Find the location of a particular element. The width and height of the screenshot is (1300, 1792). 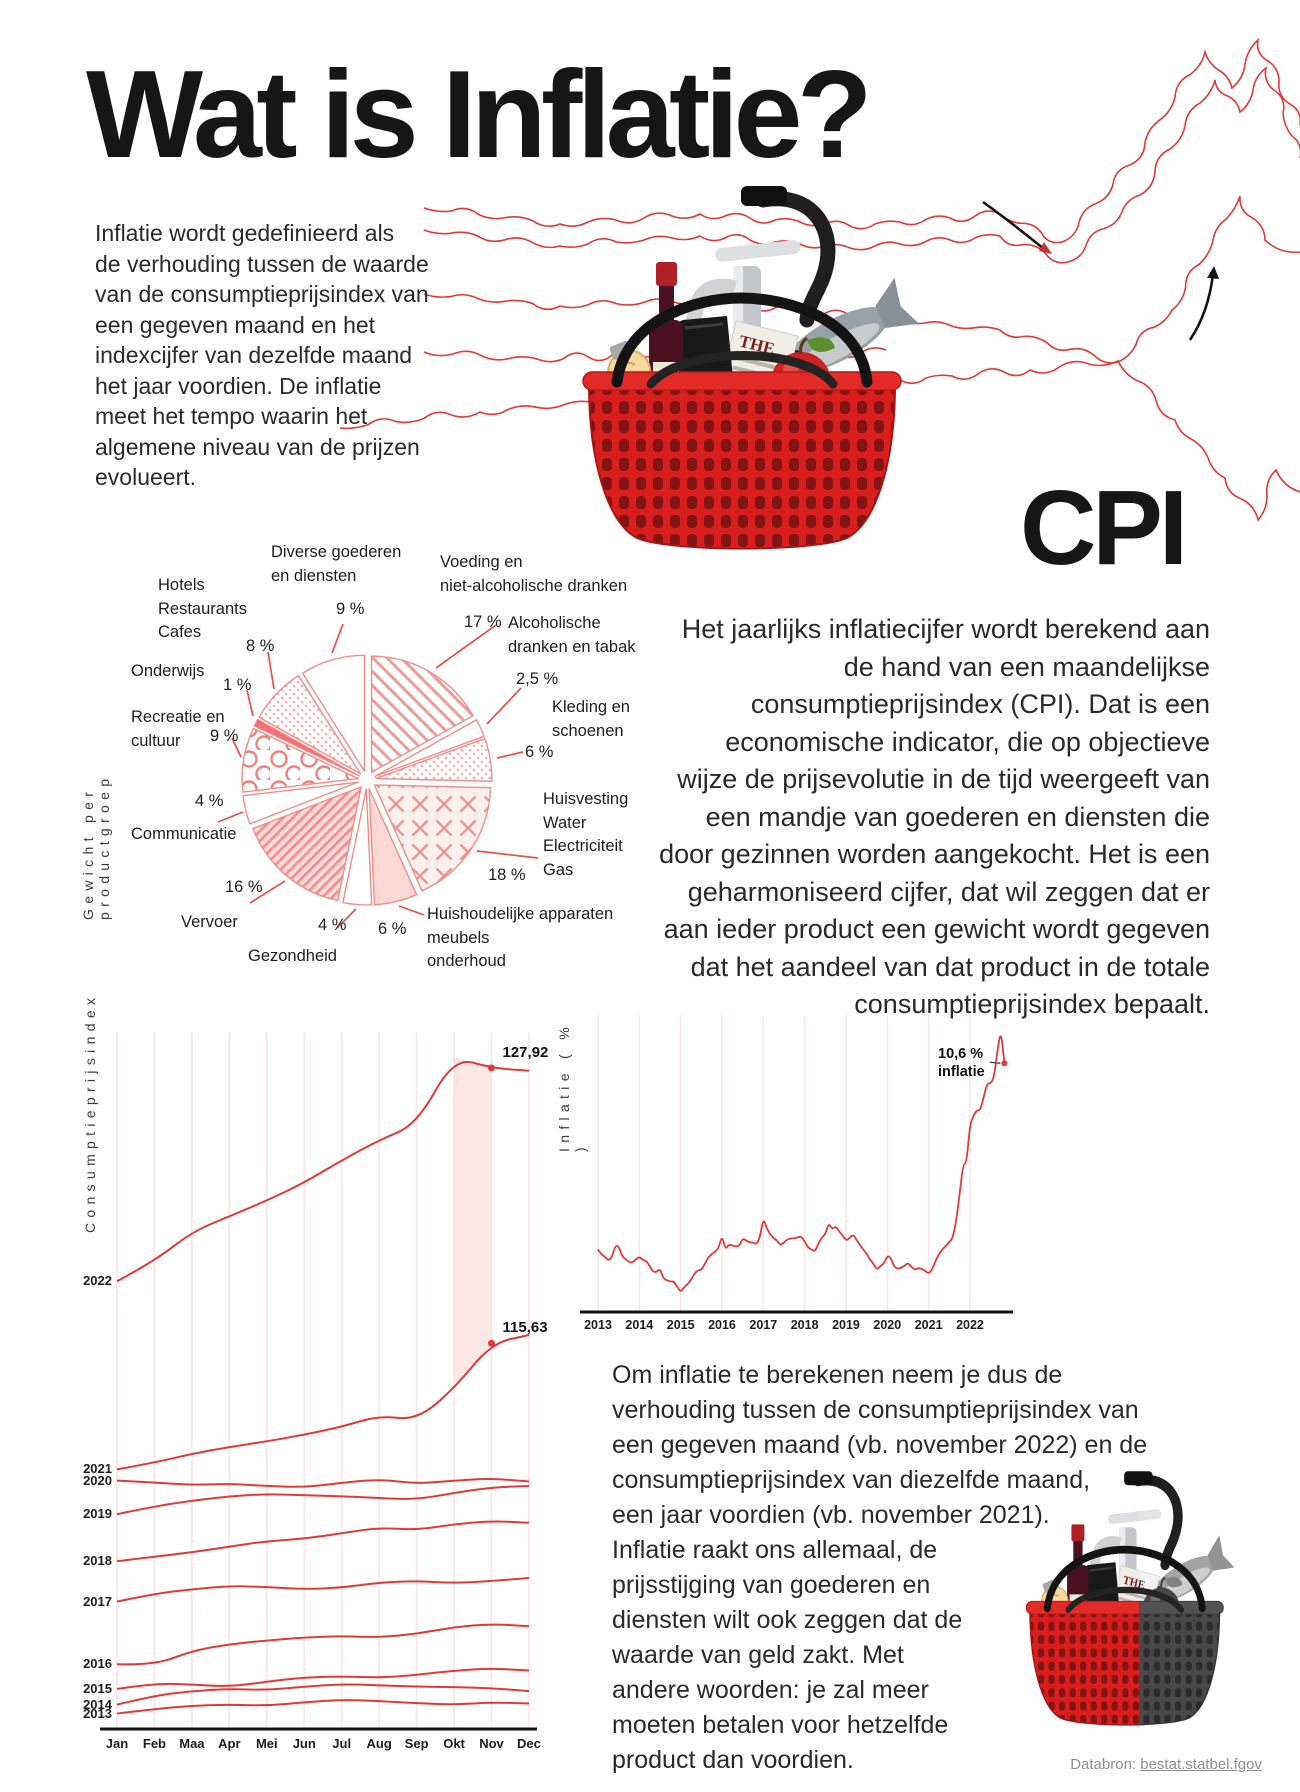

pie-chart is located at coordinates (378, 776).